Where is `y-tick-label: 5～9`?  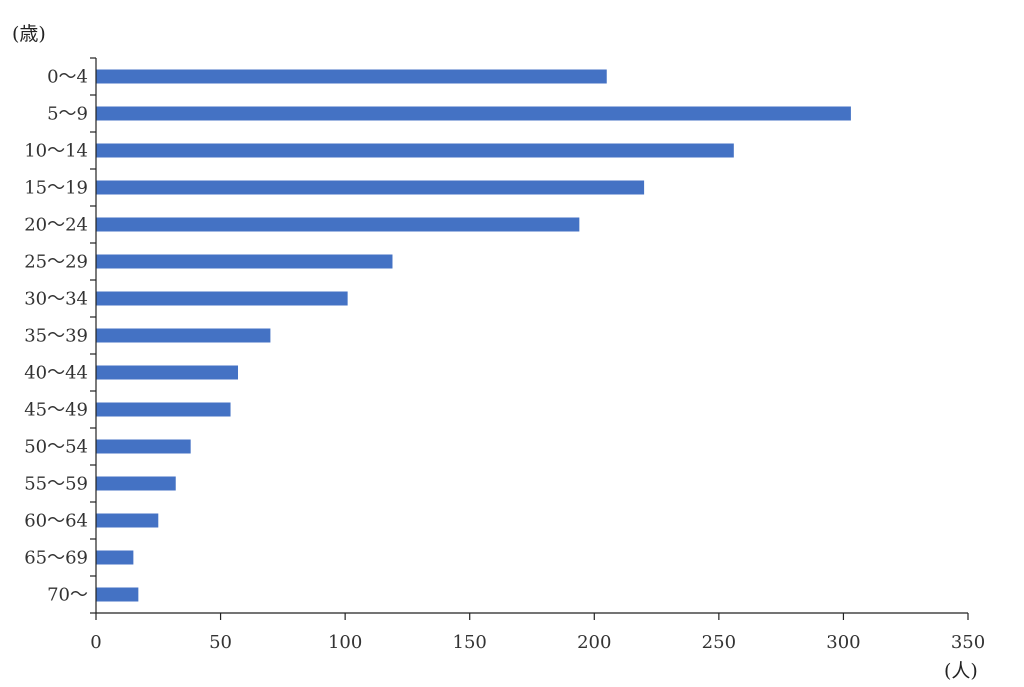
y-tick-label: 5～9 is located at coordinates (67, 114).